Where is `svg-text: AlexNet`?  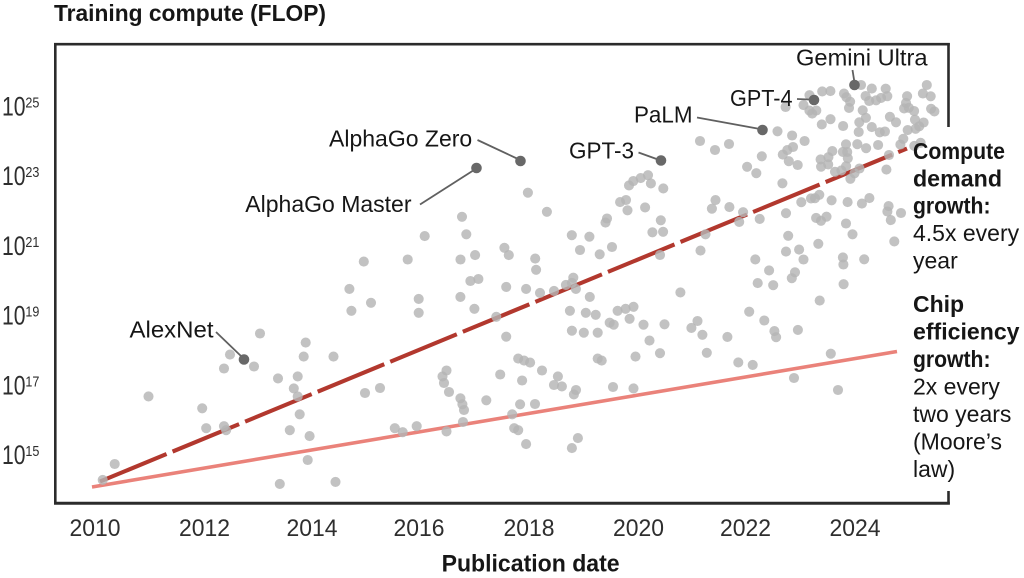 svg-text: AlexNet is located at coordinates (172, 330).